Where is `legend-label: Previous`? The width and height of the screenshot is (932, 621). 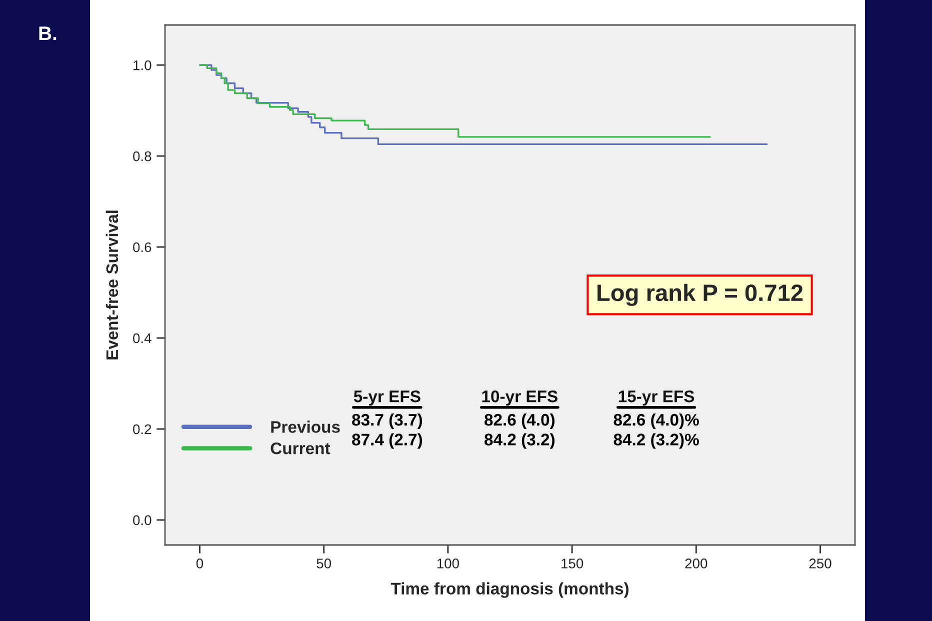
legend-label: Previous is located at coordinates (305, 426).